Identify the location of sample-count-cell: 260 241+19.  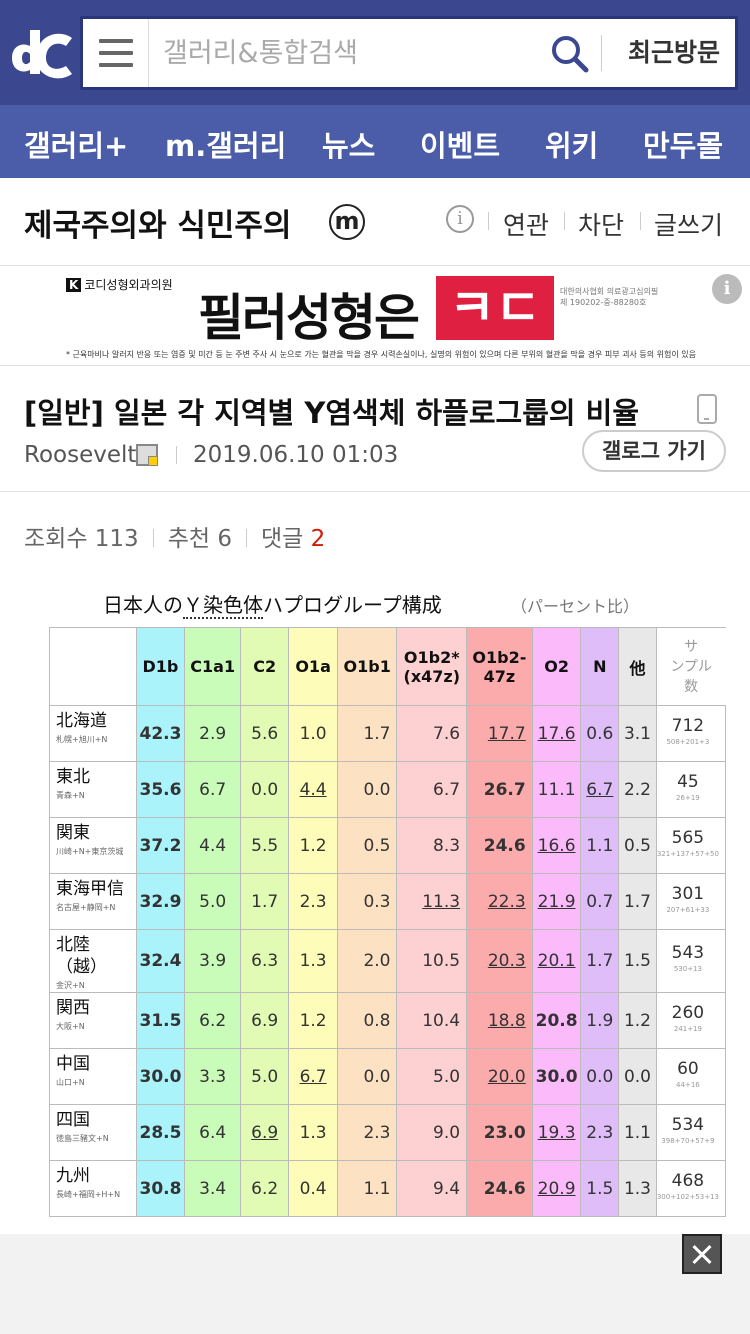
(690, 1020).